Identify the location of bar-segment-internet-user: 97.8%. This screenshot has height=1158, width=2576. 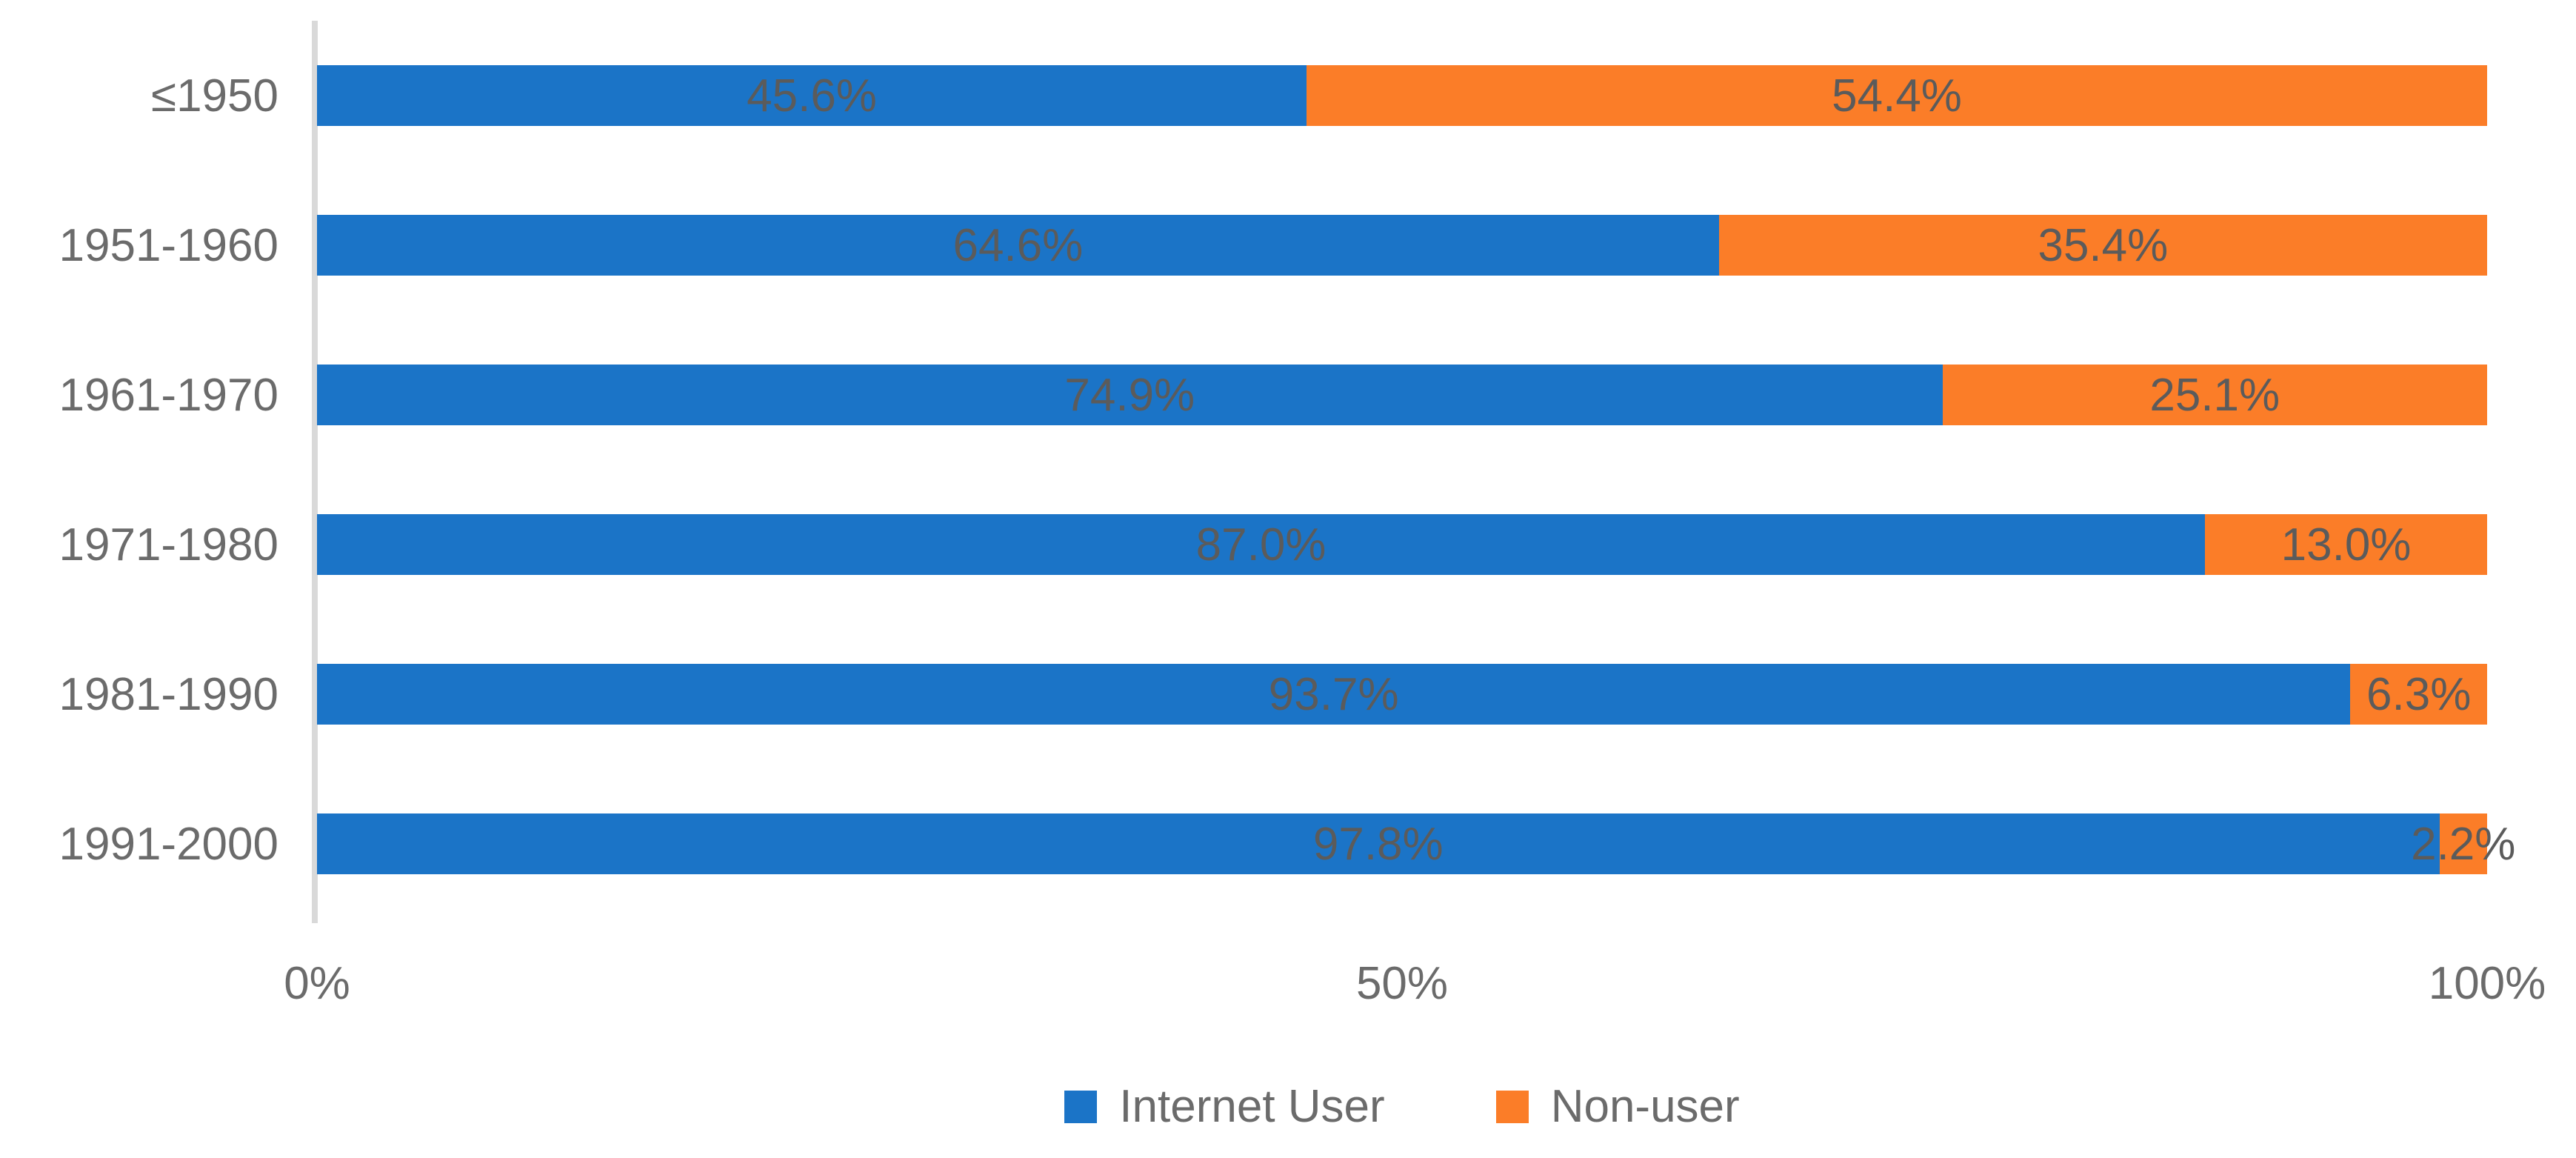
(1378, 843).